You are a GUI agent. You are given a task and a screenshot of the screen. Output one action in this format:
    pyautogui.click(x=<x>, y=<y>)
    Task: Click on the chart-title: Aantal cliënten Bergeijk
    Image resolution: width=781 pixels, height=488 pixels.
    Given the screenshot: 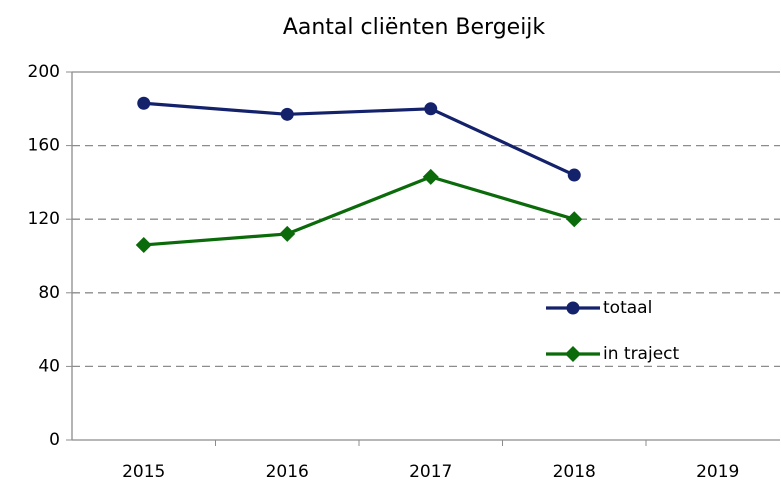 What is the action you would take?
    pyautogui.click(x=414, y=27)
    